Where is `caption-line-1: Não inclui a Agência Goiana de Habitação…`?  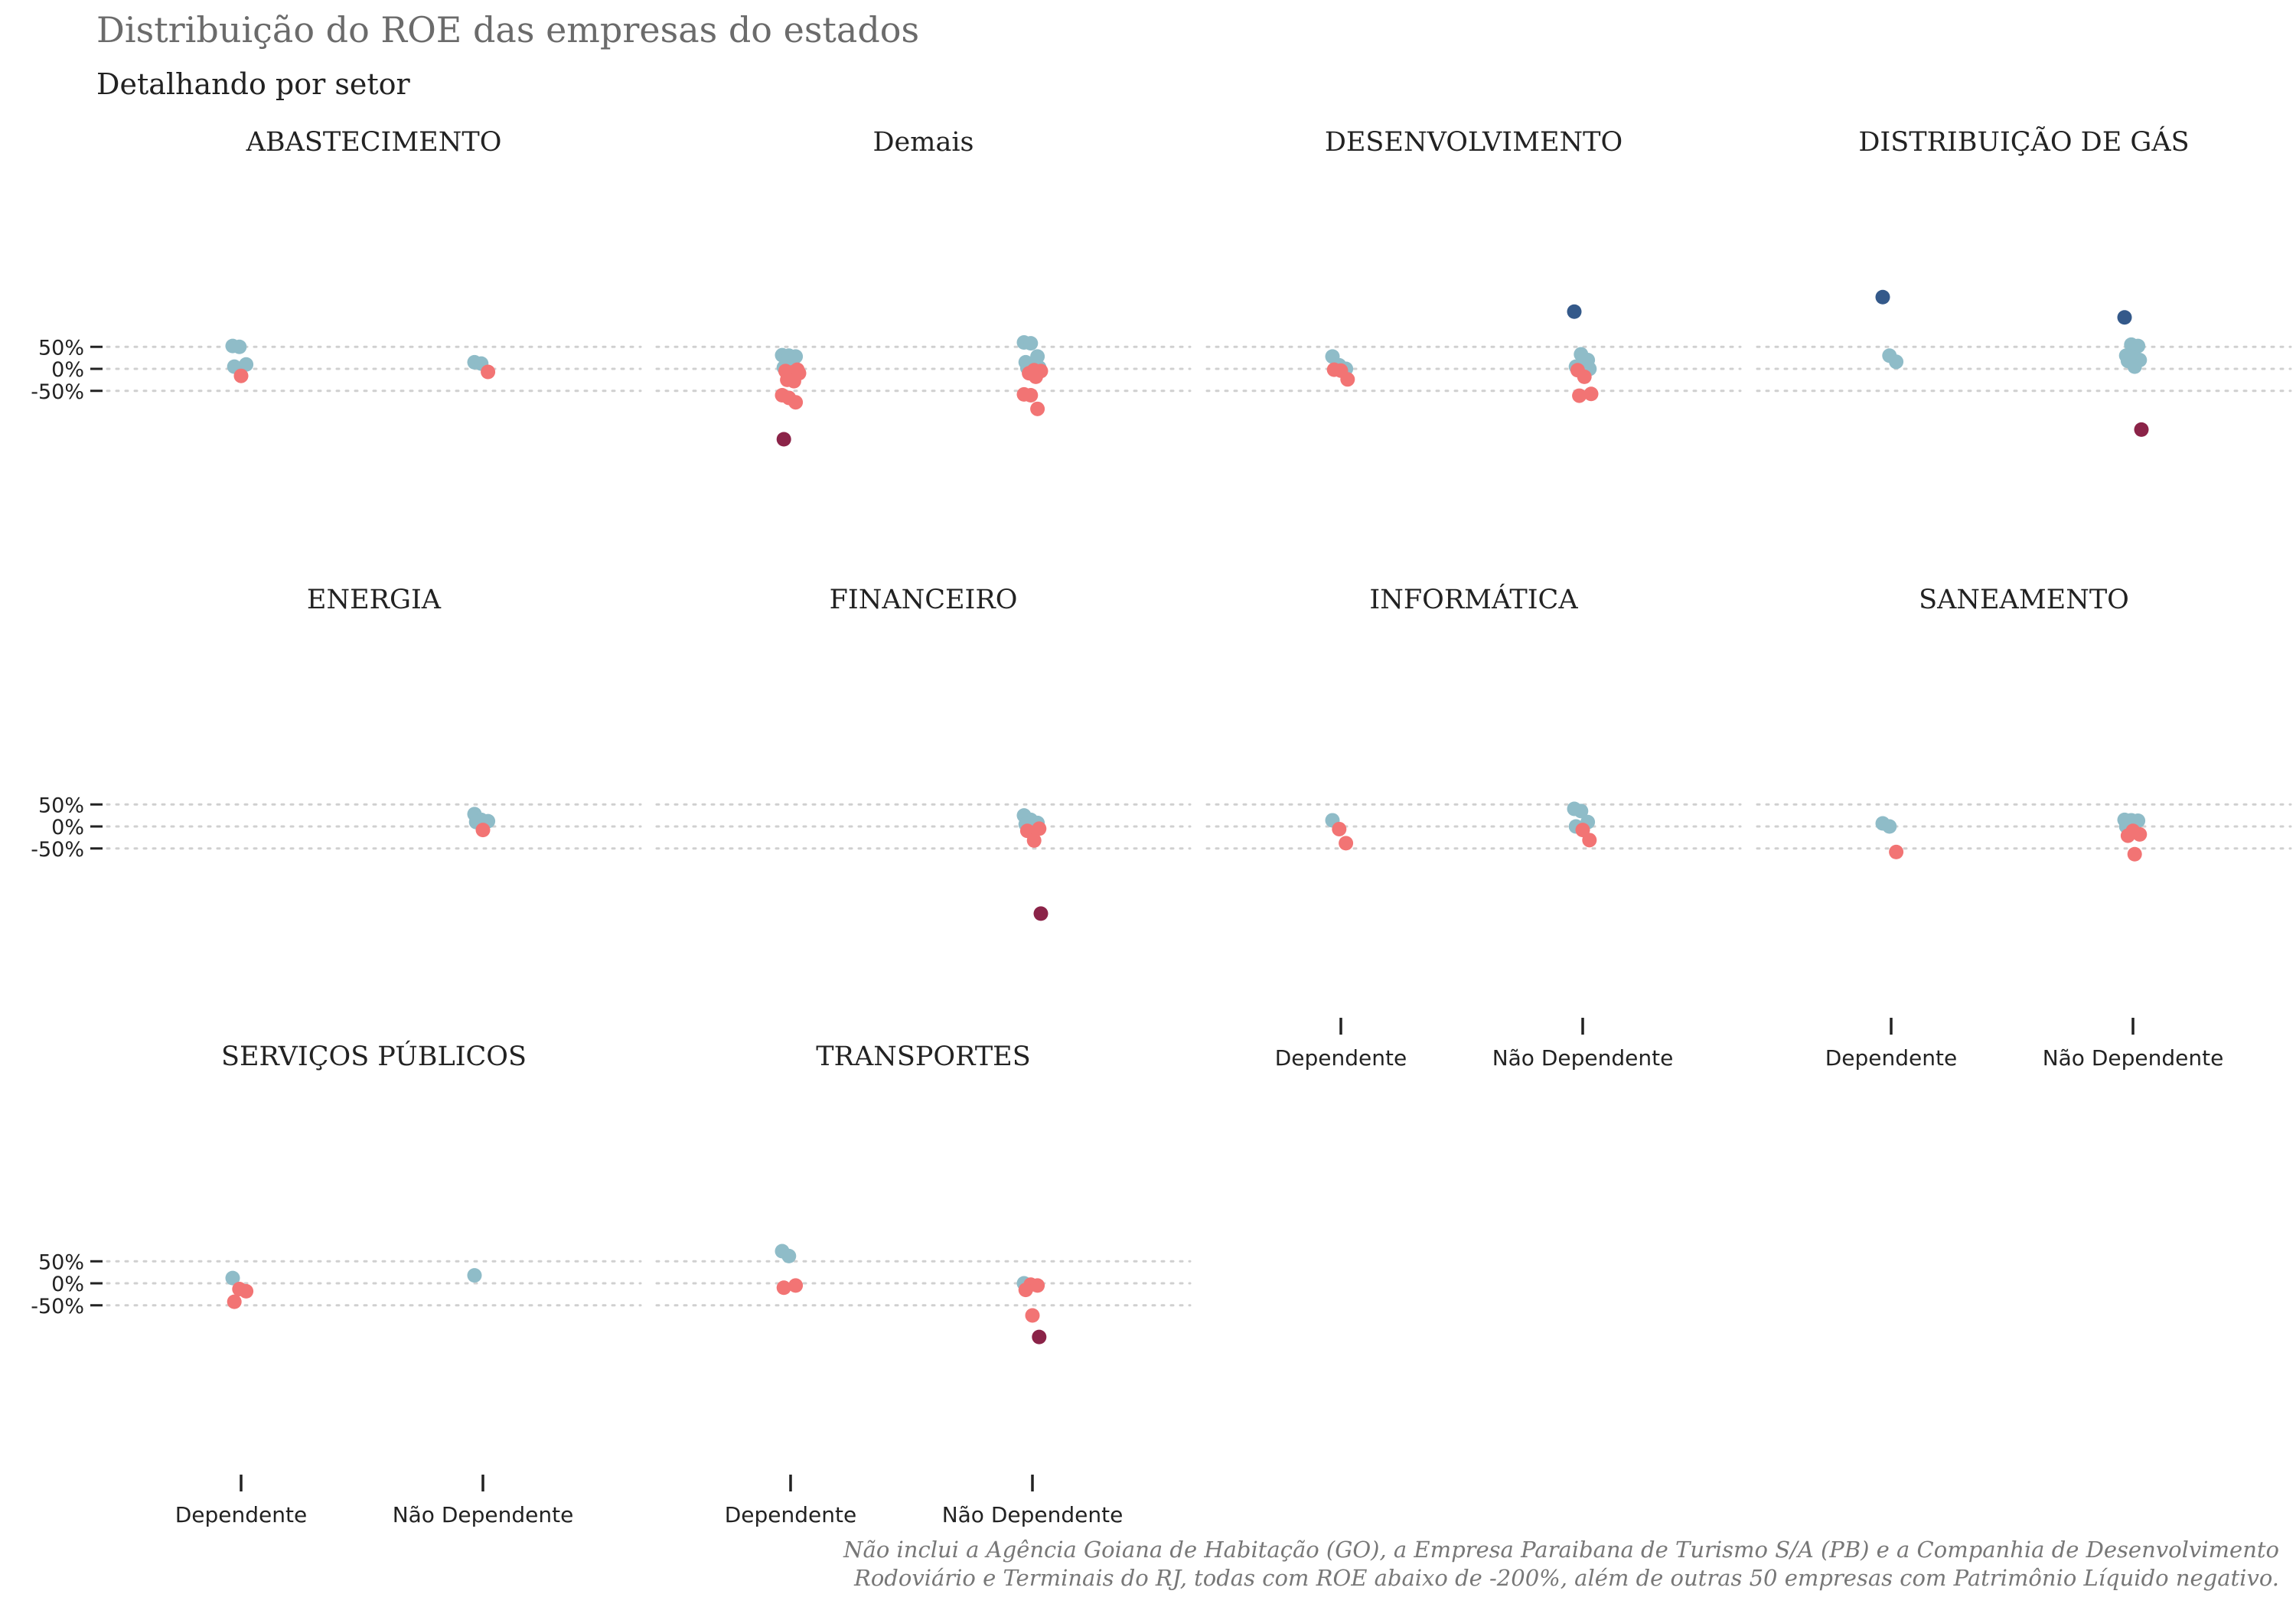
caption-line-1: Não inclui a Agência Goiana de Habitação… is located at coordinates (1561, 1550).